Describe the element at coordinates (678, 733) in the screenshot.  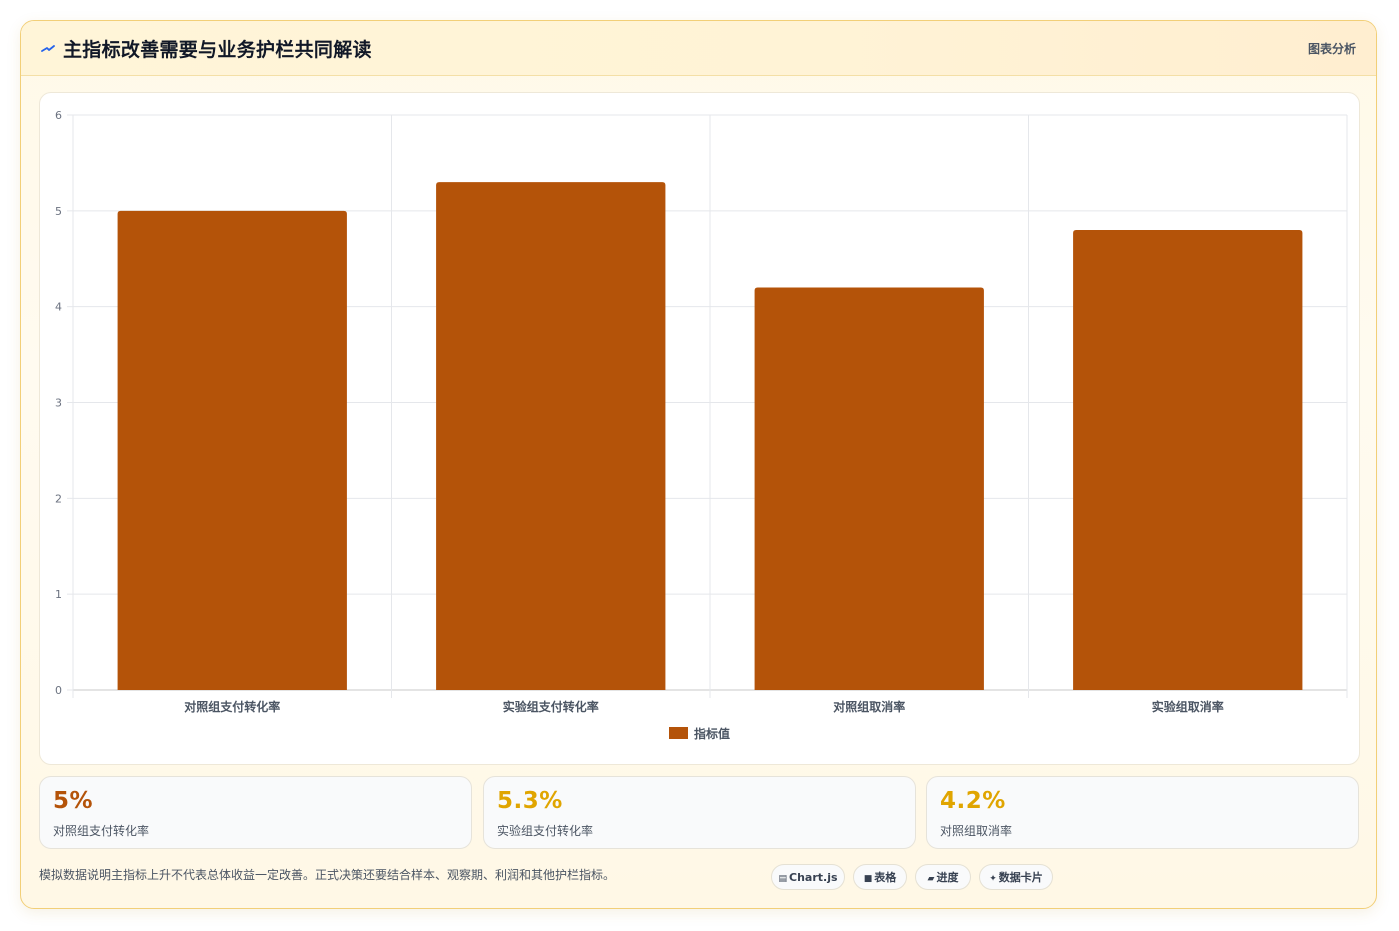
I see `legend-swatch` at that location.